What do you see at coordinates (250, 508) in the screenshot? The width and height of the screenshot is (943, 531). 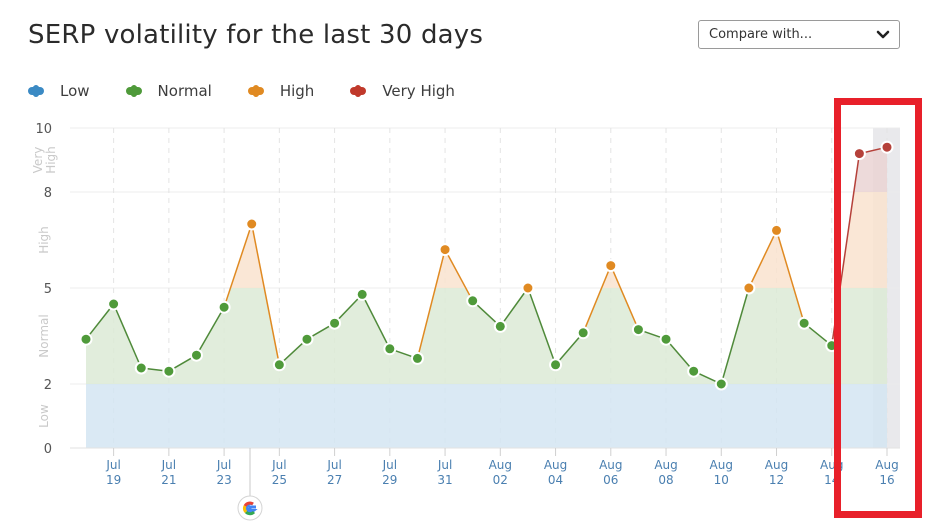 I see `google-g-icon` at bounding box center [250, 508].